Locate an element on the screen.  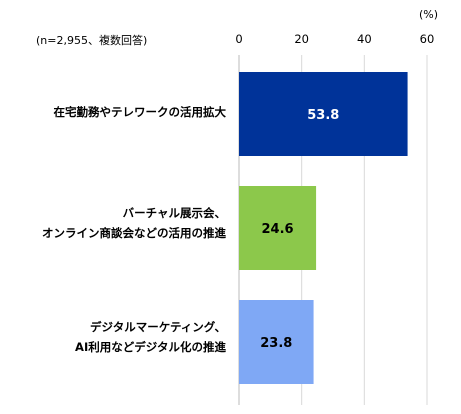
category-label-1-line-1: 在宅勤務やテレワークの活用拡大 is located at coordinates (140, 112).